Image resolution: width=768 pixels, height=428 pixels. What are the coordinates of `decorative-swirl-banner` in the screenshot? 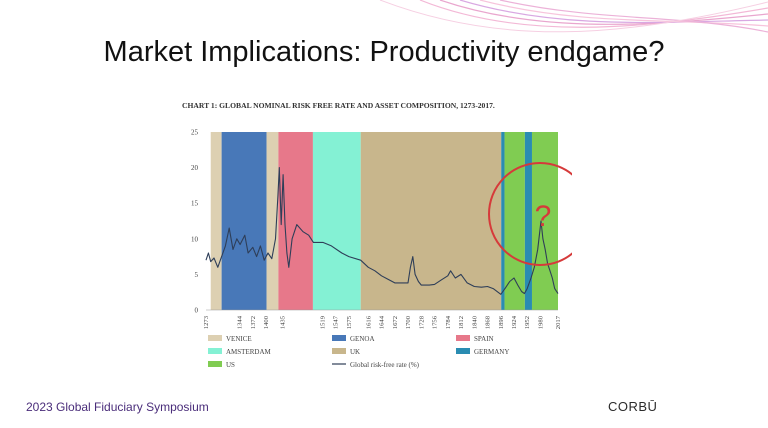 It's located at (573, 16).